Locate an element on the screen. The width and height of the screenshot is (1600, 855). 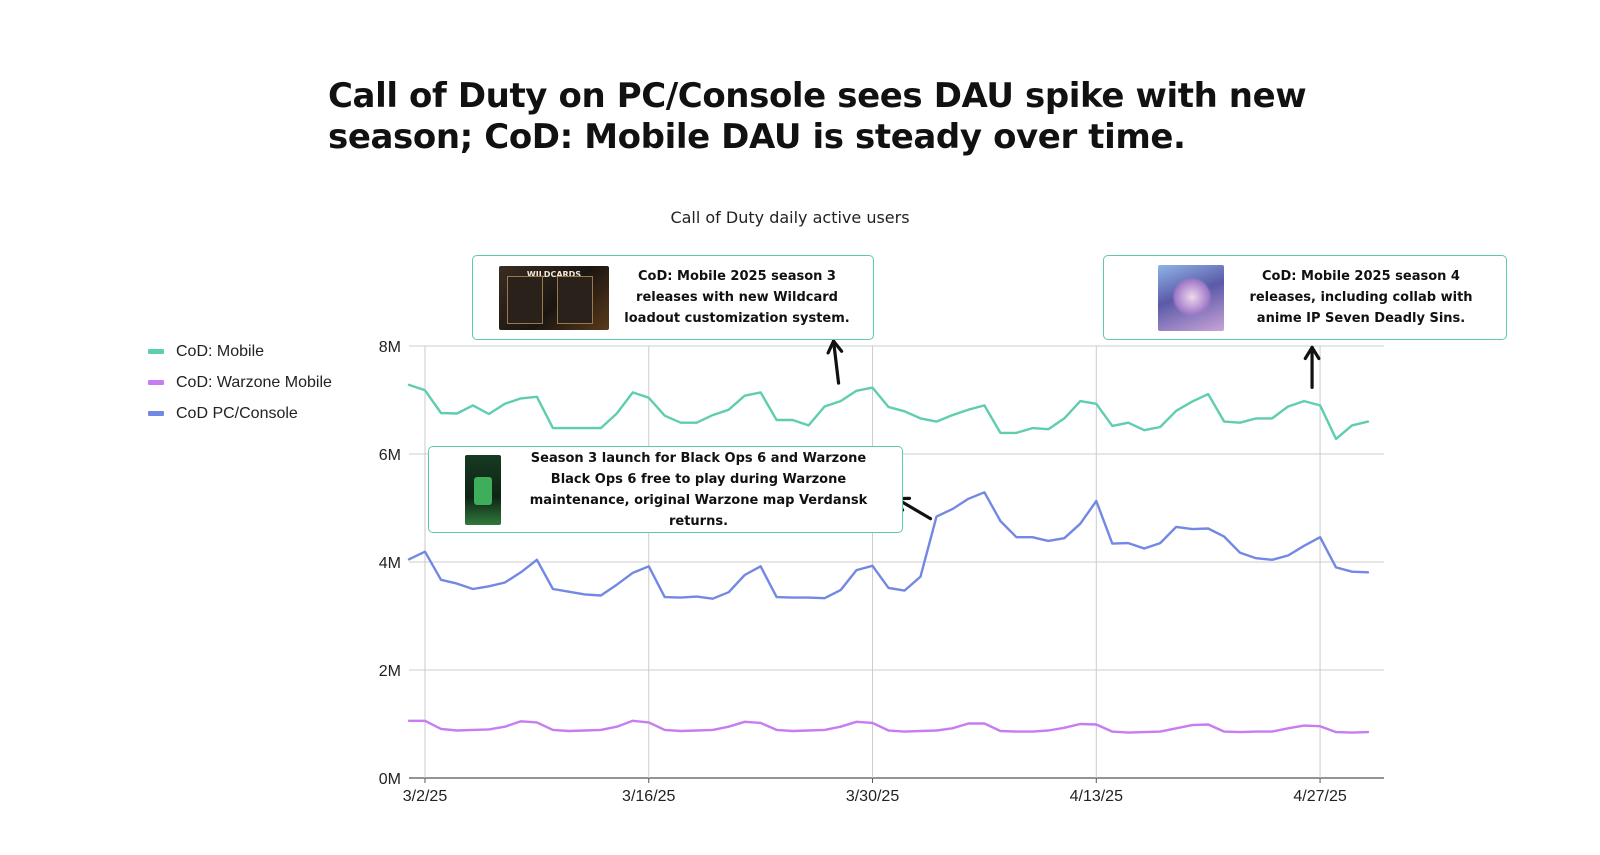
legend-swatch-warzone-mobile-icon is located at coordinates (156, 382).